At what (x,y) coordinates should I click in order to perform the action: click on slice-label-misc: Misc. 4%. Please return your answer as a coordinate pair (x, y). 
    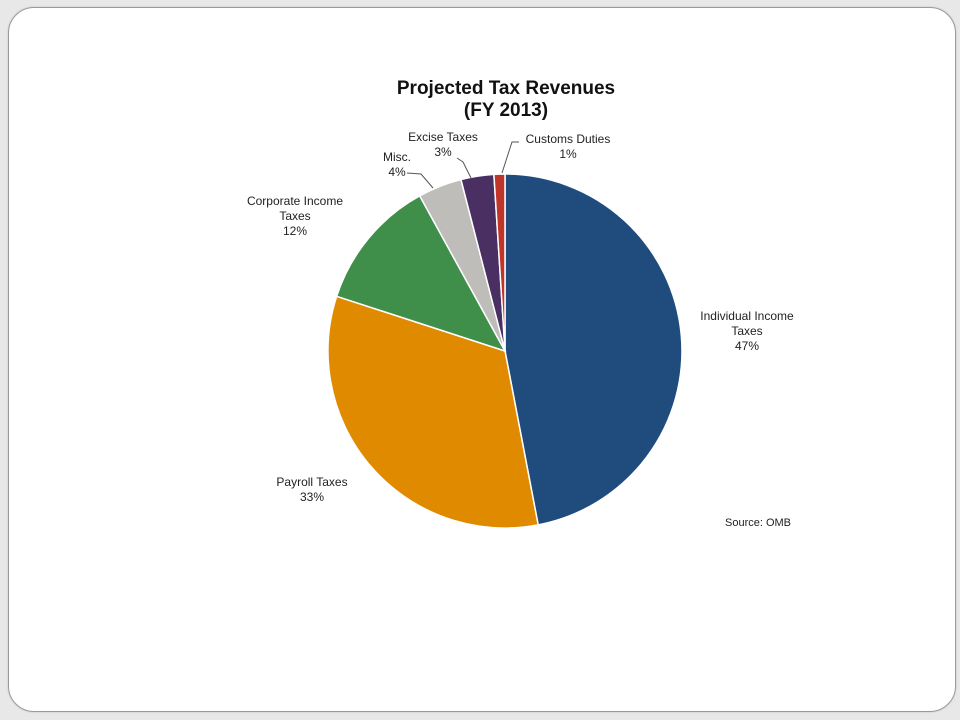
    Looking at the image, I should click on (397, 164).